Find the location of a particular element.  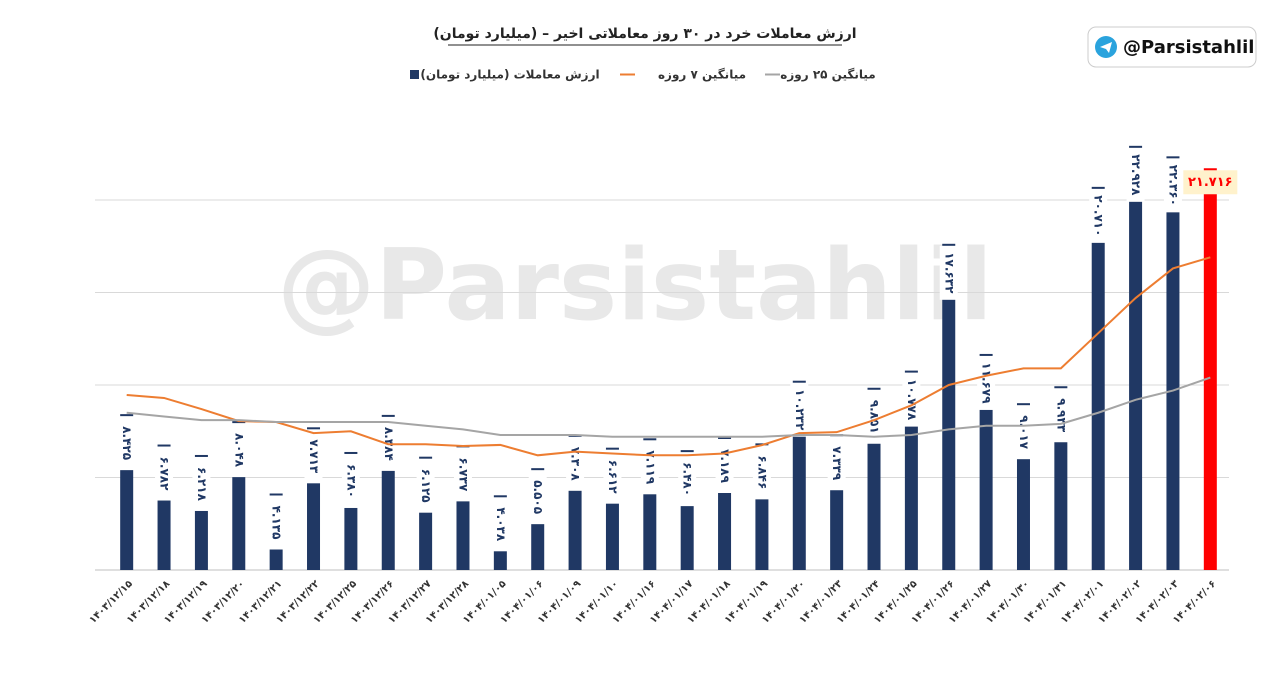

value-label: ۶.۷۳۷ is located at coordinates (463, 474).